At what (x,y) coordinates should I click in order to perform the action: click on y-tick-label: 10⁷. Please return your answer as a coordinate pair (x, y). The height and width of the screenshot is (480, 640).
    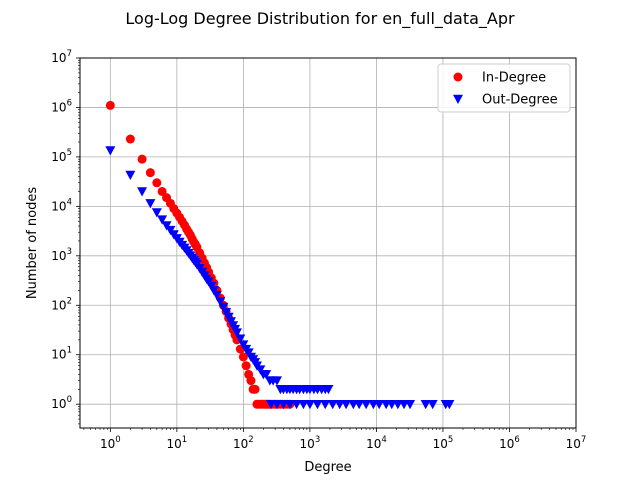
    Looking at the image, I should click on (61, 57).